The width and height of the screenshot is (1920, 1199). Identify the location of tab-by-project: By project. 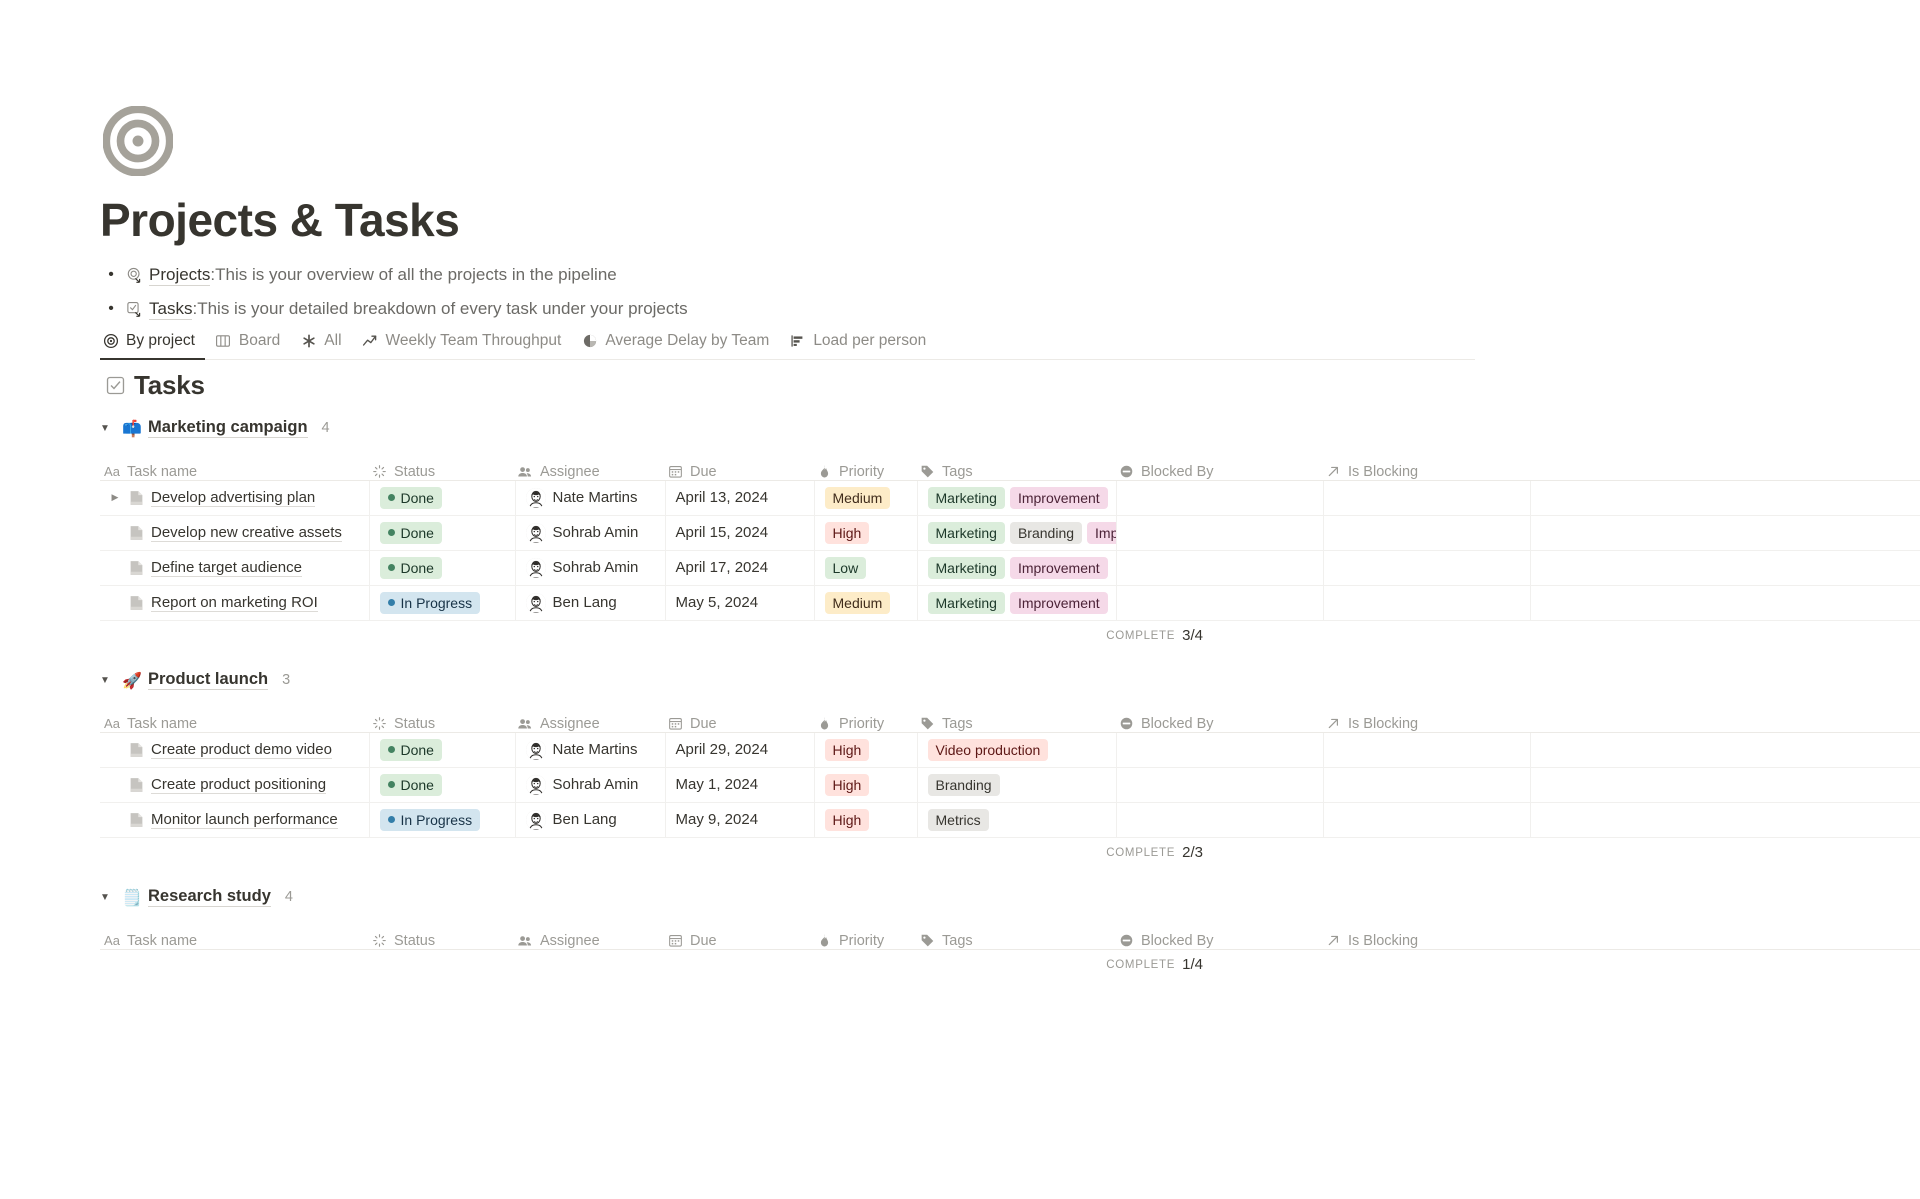
(152, 346).